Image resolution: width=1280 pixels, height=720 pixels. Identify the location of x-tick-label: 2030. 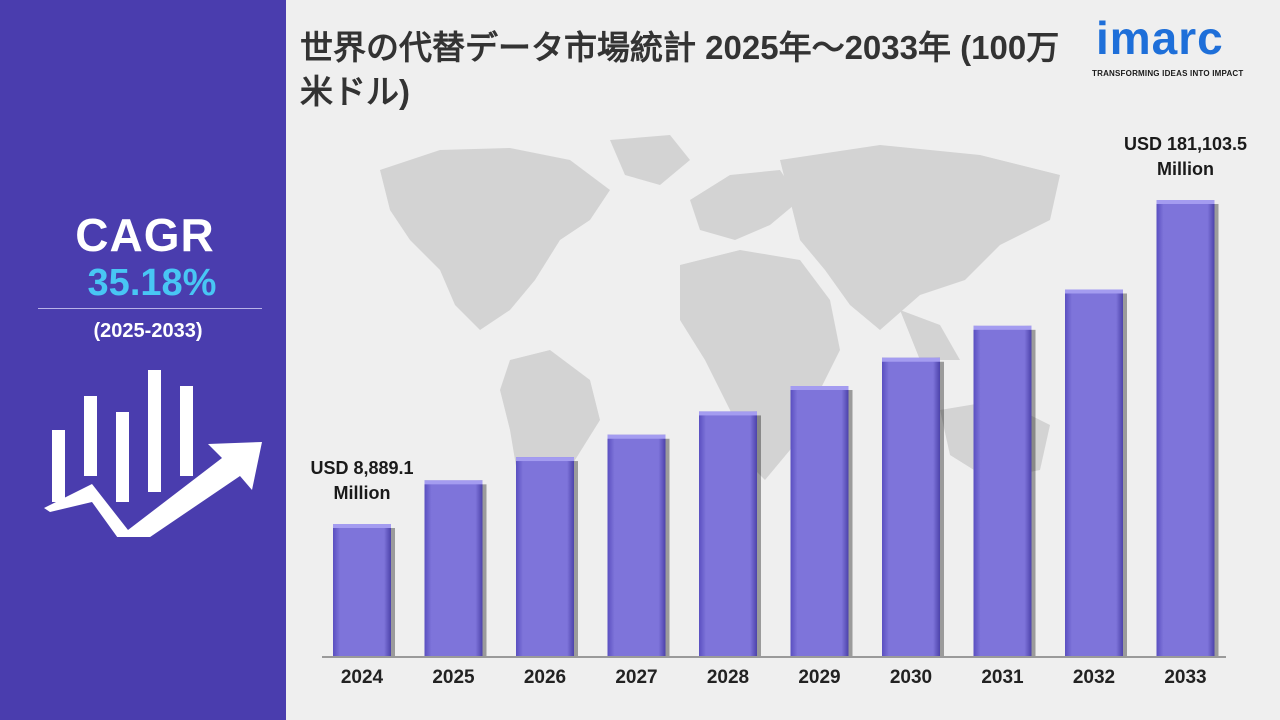
(911, 677).